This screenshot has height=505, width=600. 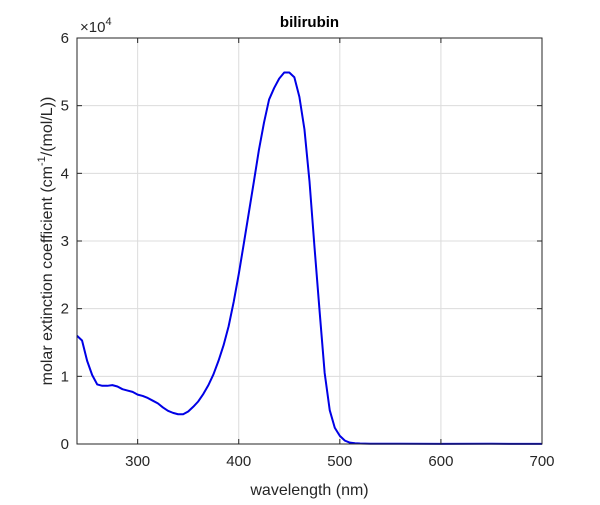 What do you see at coordinates (92, 27) in the screenshot?
I see `y-exponent-base: ×10` at bounding box center [92, 27].